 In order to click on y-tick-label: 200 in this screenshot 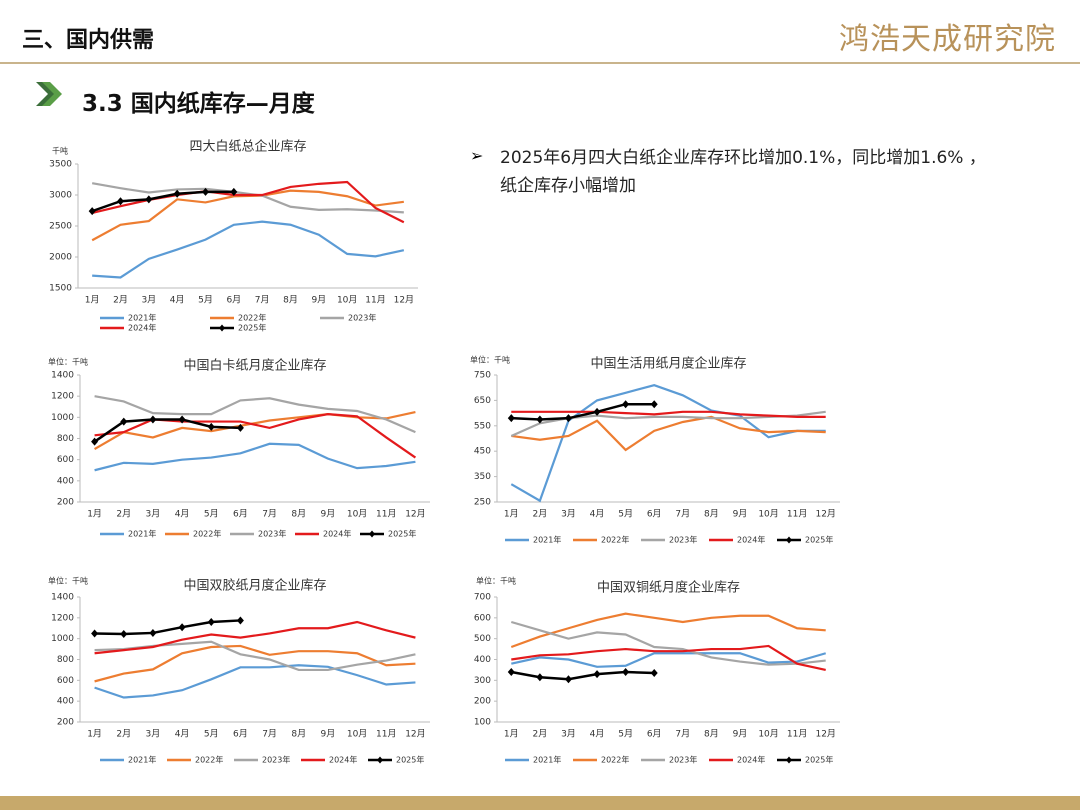, I will do `click(65, 503)`.